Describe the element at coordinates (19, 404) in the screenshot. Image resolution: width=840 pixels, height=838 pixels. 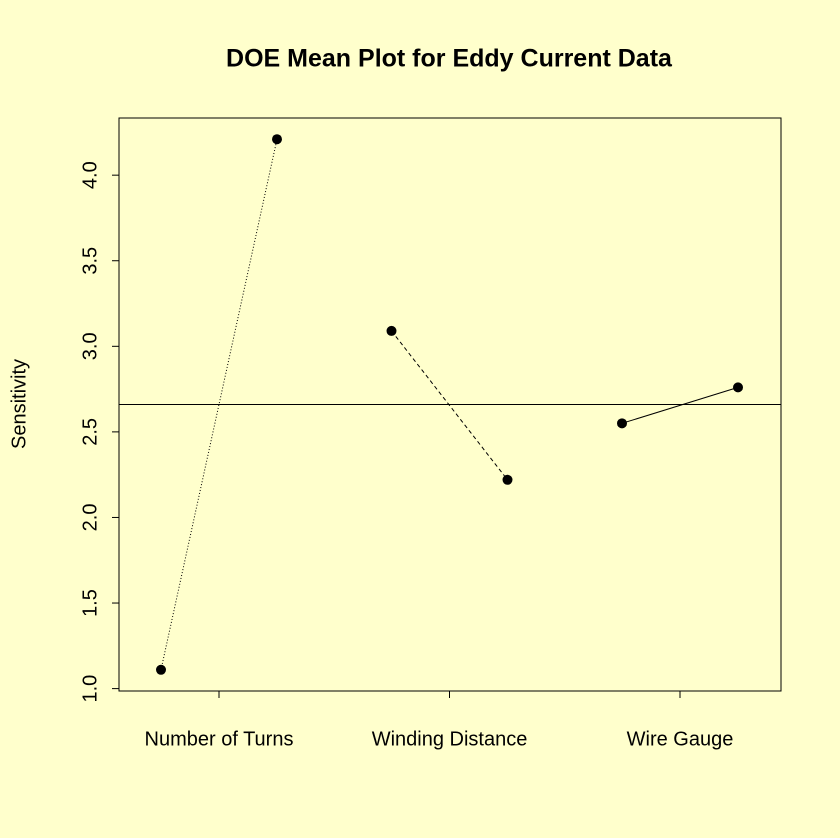
I see `y-axis-label: Sensitivity` at that location.